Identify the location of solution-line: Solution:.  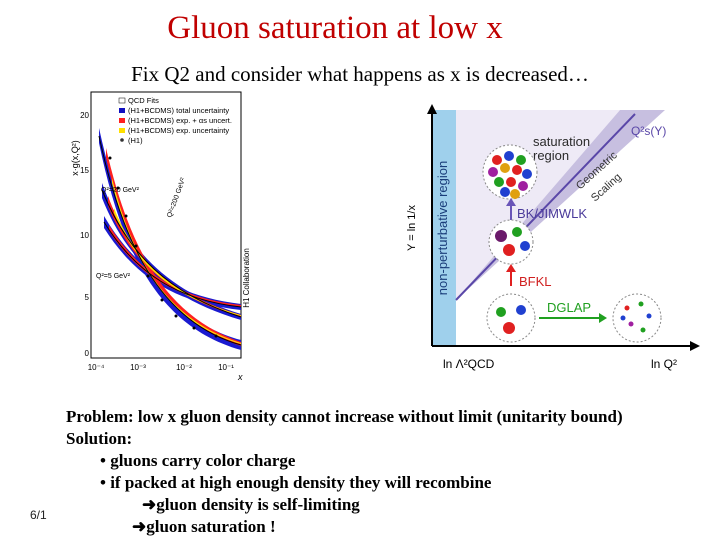
(99, 438).